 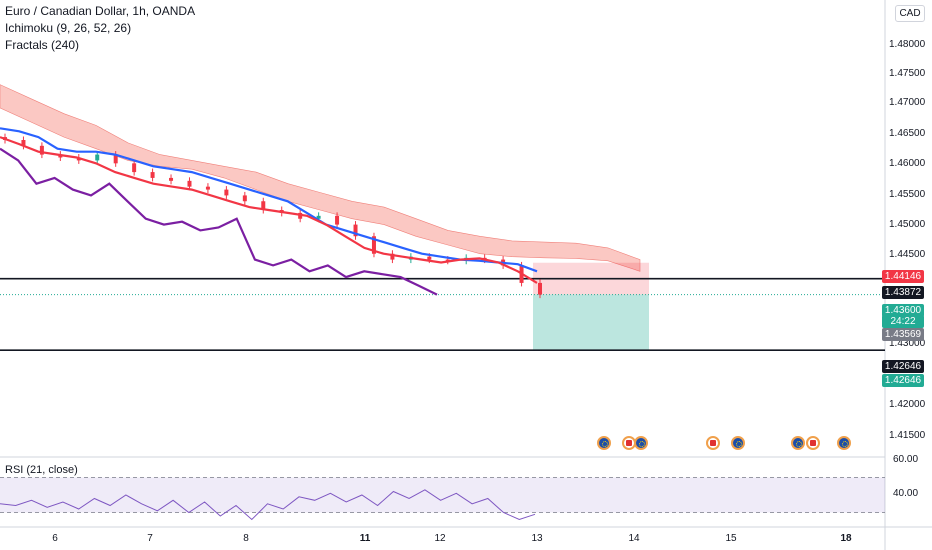 What do you see at coordinates (41, 470) in the screenshot?
I see `rsi-legend: RSI (21, close)` at bounding box center [41, 470].